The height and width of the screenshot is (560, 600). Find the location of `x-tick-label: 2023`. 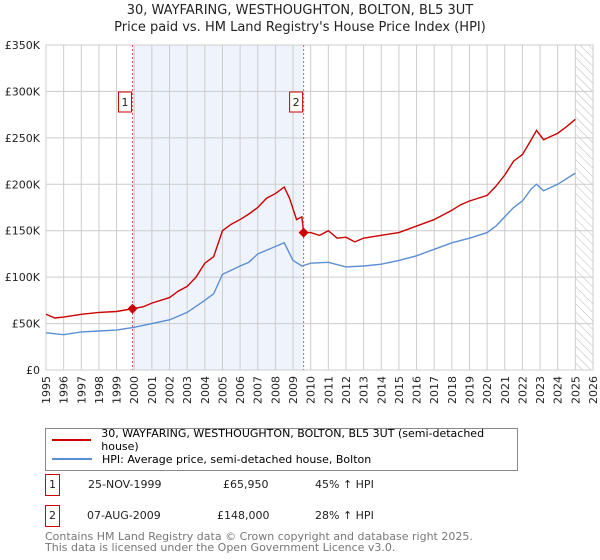

x-tick-label: 2023 is located at coordinates (540, 390).